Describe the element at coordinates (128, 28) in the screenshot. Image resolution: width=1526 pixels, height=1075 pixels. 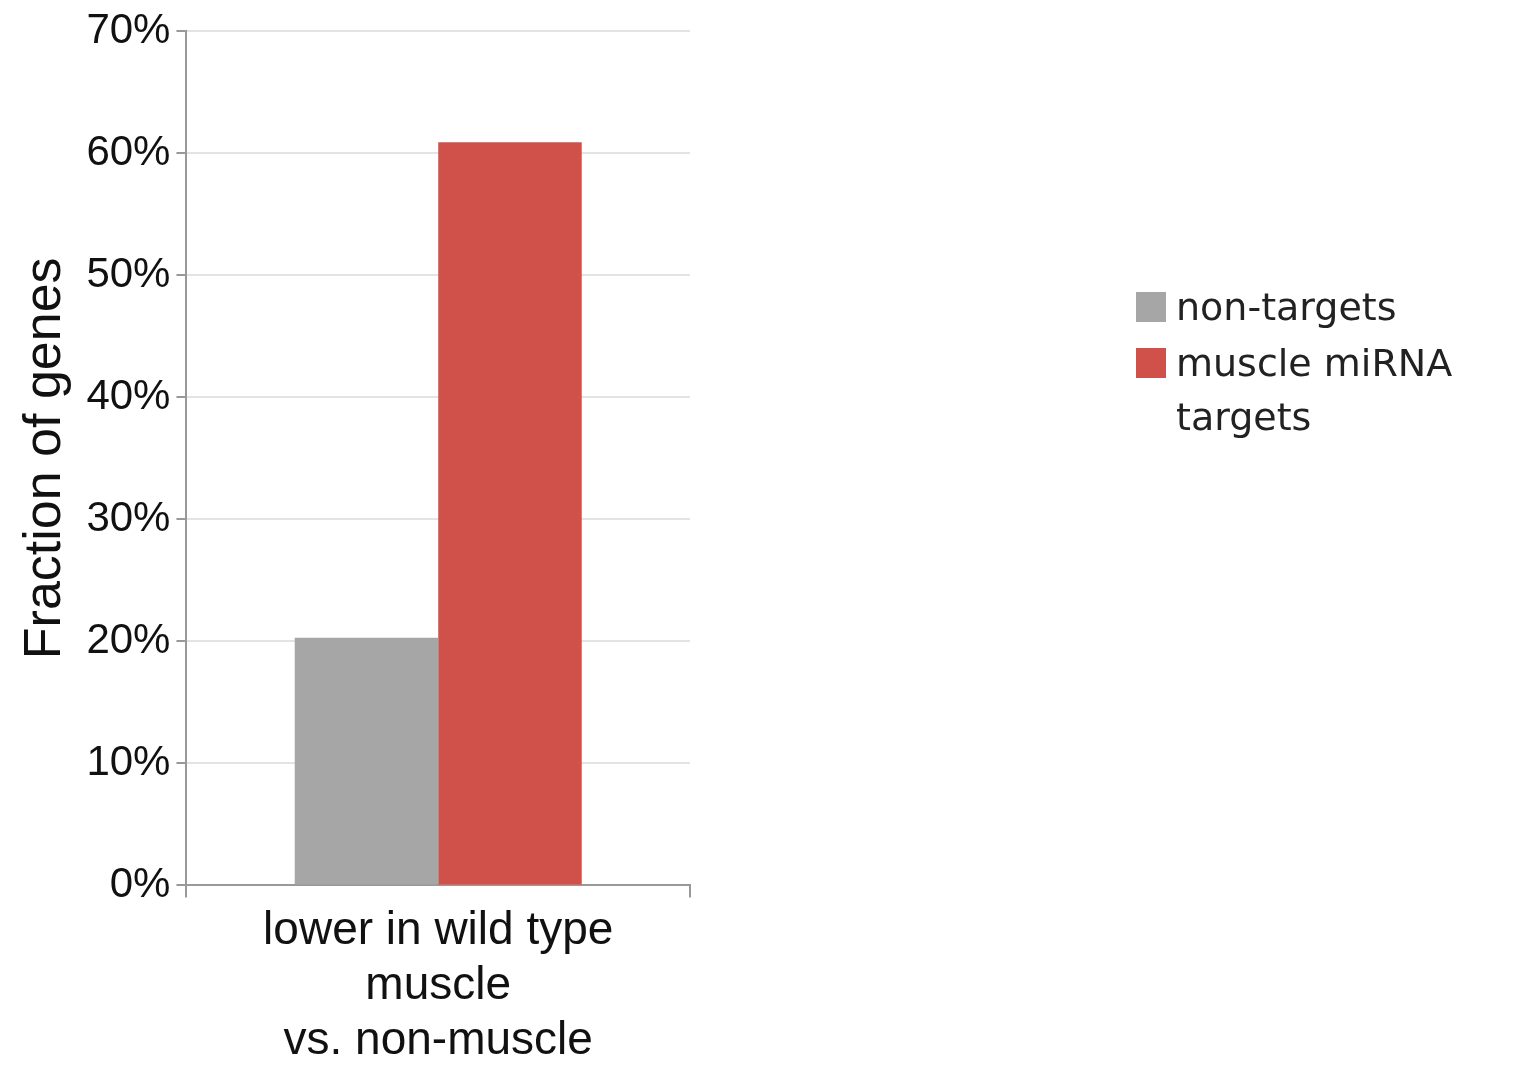
I see `y-tick-label: 70%` at that location.